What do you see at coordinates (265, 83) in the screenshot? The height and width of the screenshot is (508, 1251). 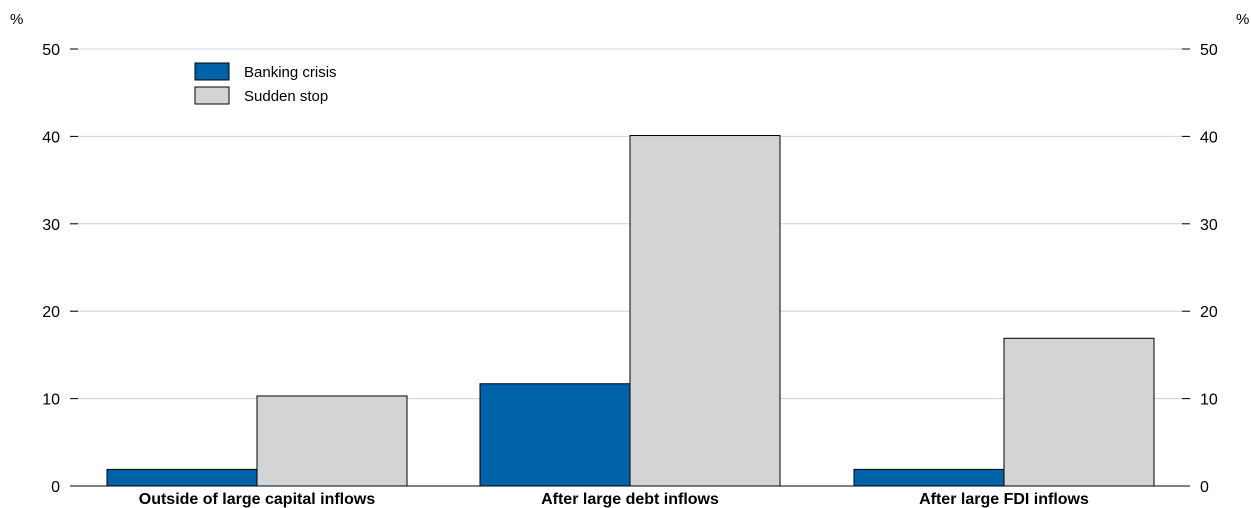 I see `legend: Banking crisis Sudden stop` at bounding box center [265, 83].